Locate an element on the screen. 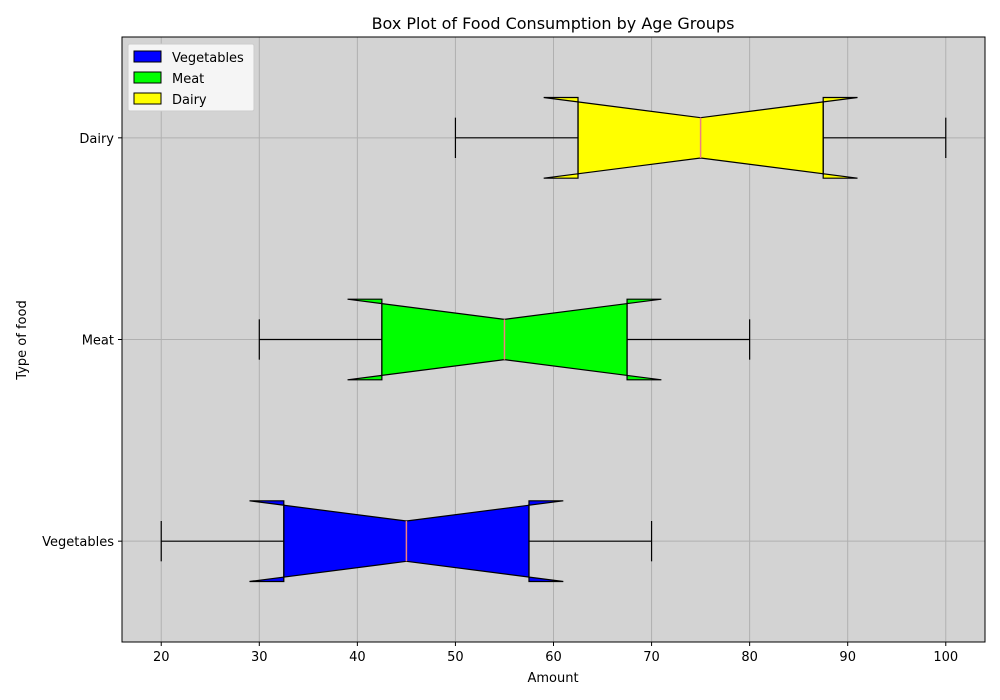  x-axis: 20 30 40 50 60 70 80 90 100 is located at coordinates (555, 653).